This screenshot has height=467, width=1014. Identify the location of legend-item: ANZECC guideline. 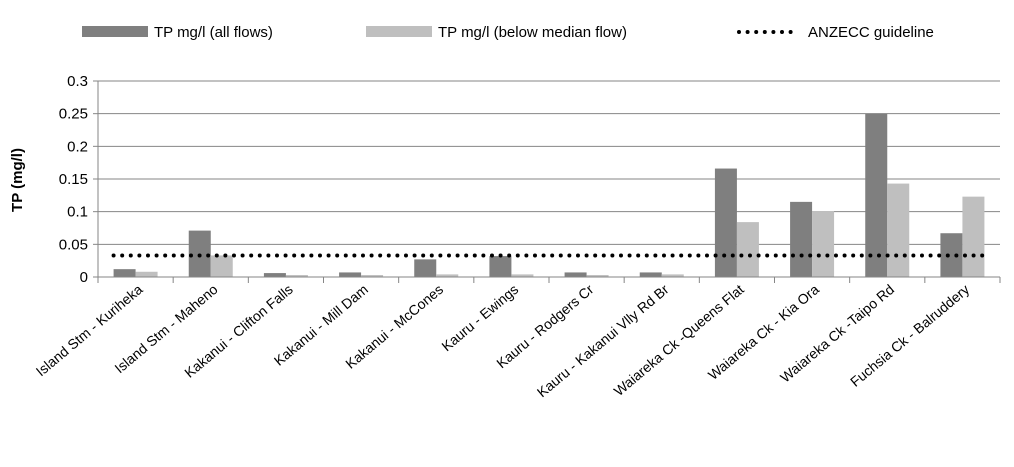
(835, 32).